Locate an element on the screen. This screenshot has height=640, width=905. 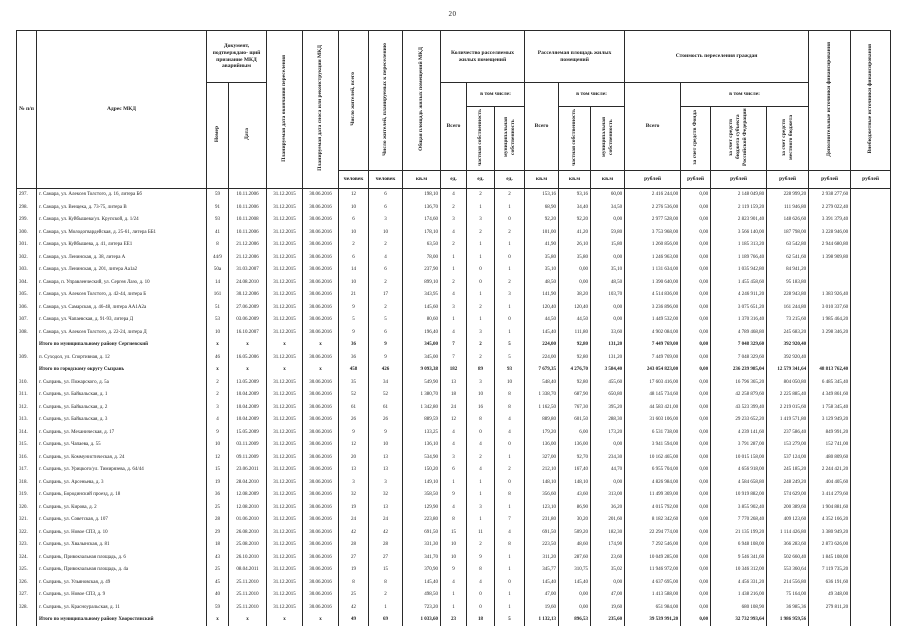
data-cell: 75 164,00 is located at coordinates (788, 594).